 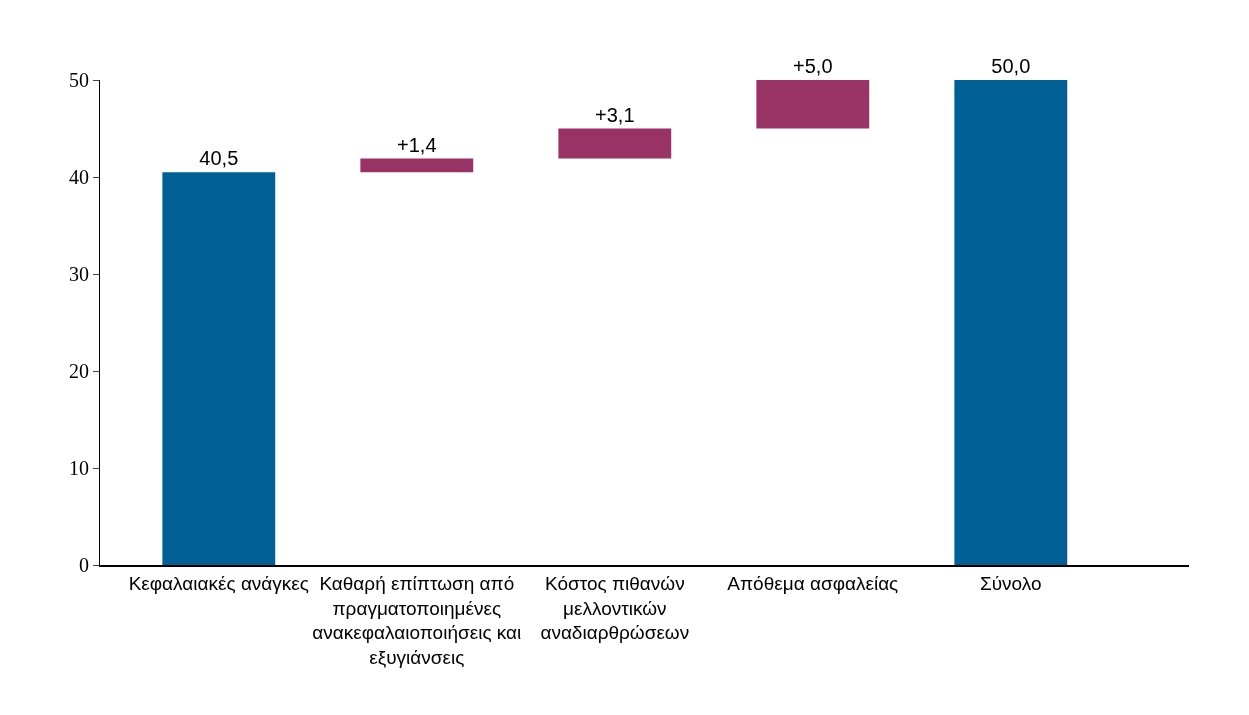 I want to click on y-tick-label: 10, so click(x=79, y=468).